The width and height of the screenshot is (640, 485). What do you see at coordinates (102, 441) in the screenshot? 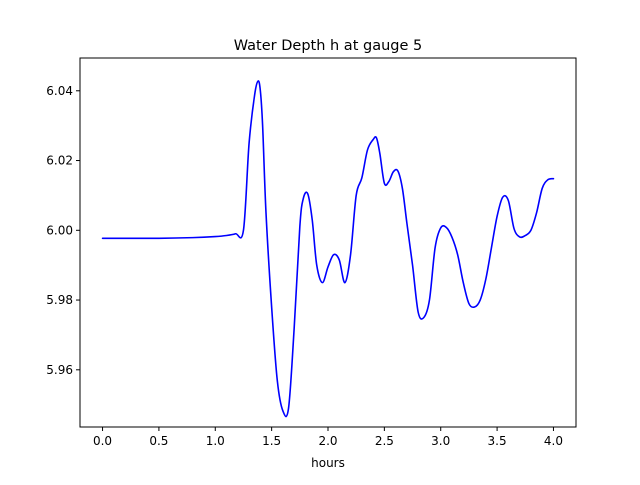
I see `x-tick-label: 0.0` at bounding box center [102, 441].